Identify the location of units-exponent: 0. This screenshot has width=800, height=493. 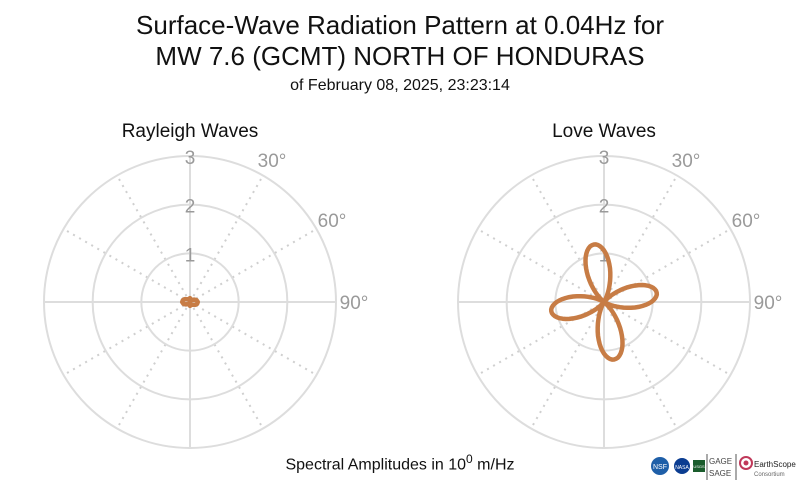
(469, 459).